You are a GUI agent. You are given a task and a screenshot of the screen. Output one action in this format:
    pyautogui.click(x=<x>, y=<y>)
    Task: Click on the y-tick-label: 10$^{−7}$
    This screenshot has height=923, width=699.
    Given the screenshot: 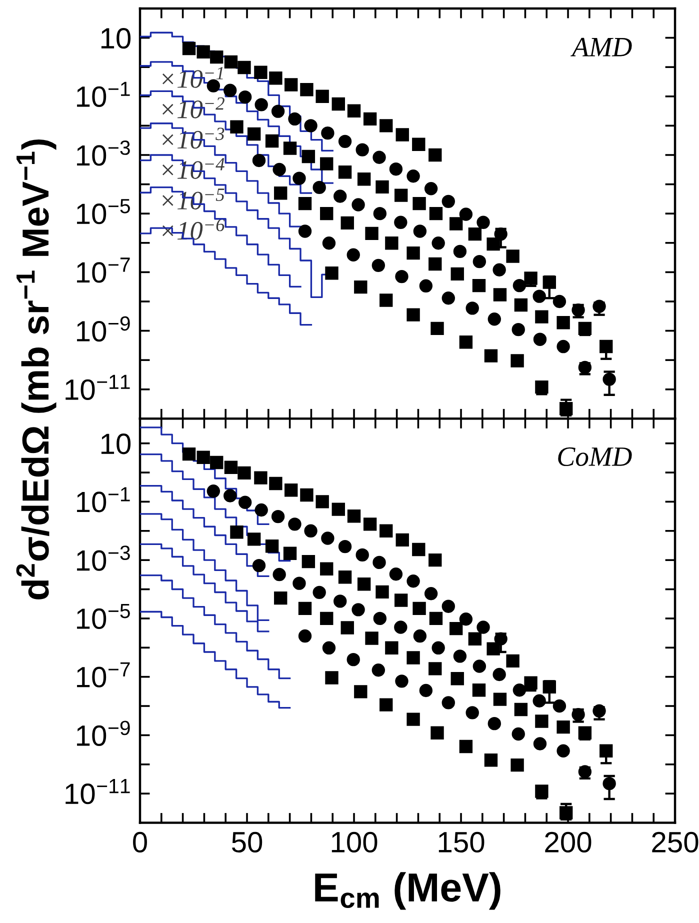 What is the action you would take?
    pyautogui.click(x=103, y=675)
    